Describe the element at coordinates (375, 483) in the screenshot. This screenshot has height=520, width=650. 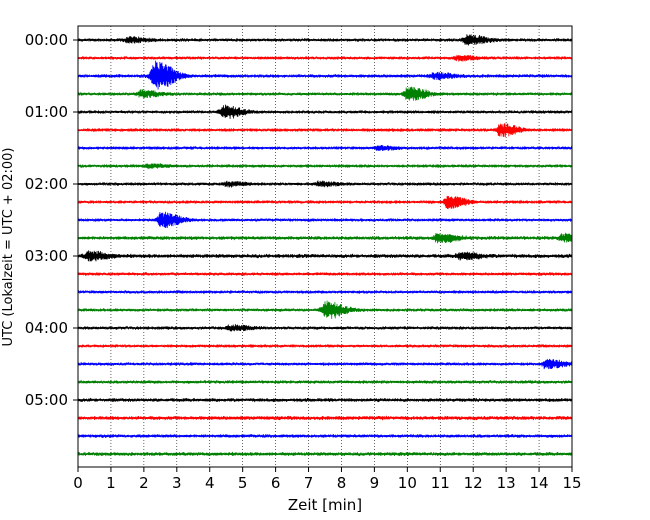
I see `x-tick-label: 9` at that location.